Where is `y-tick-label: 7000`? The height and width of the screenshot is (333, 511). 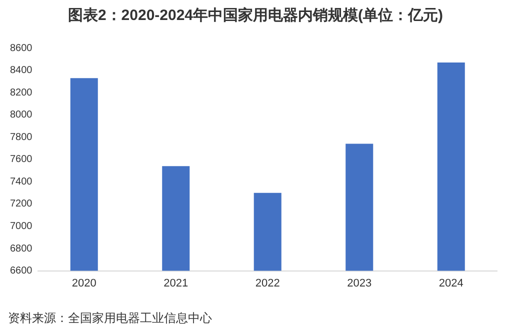 y-tick-label: 7000 is located at coordinates (21, 226).